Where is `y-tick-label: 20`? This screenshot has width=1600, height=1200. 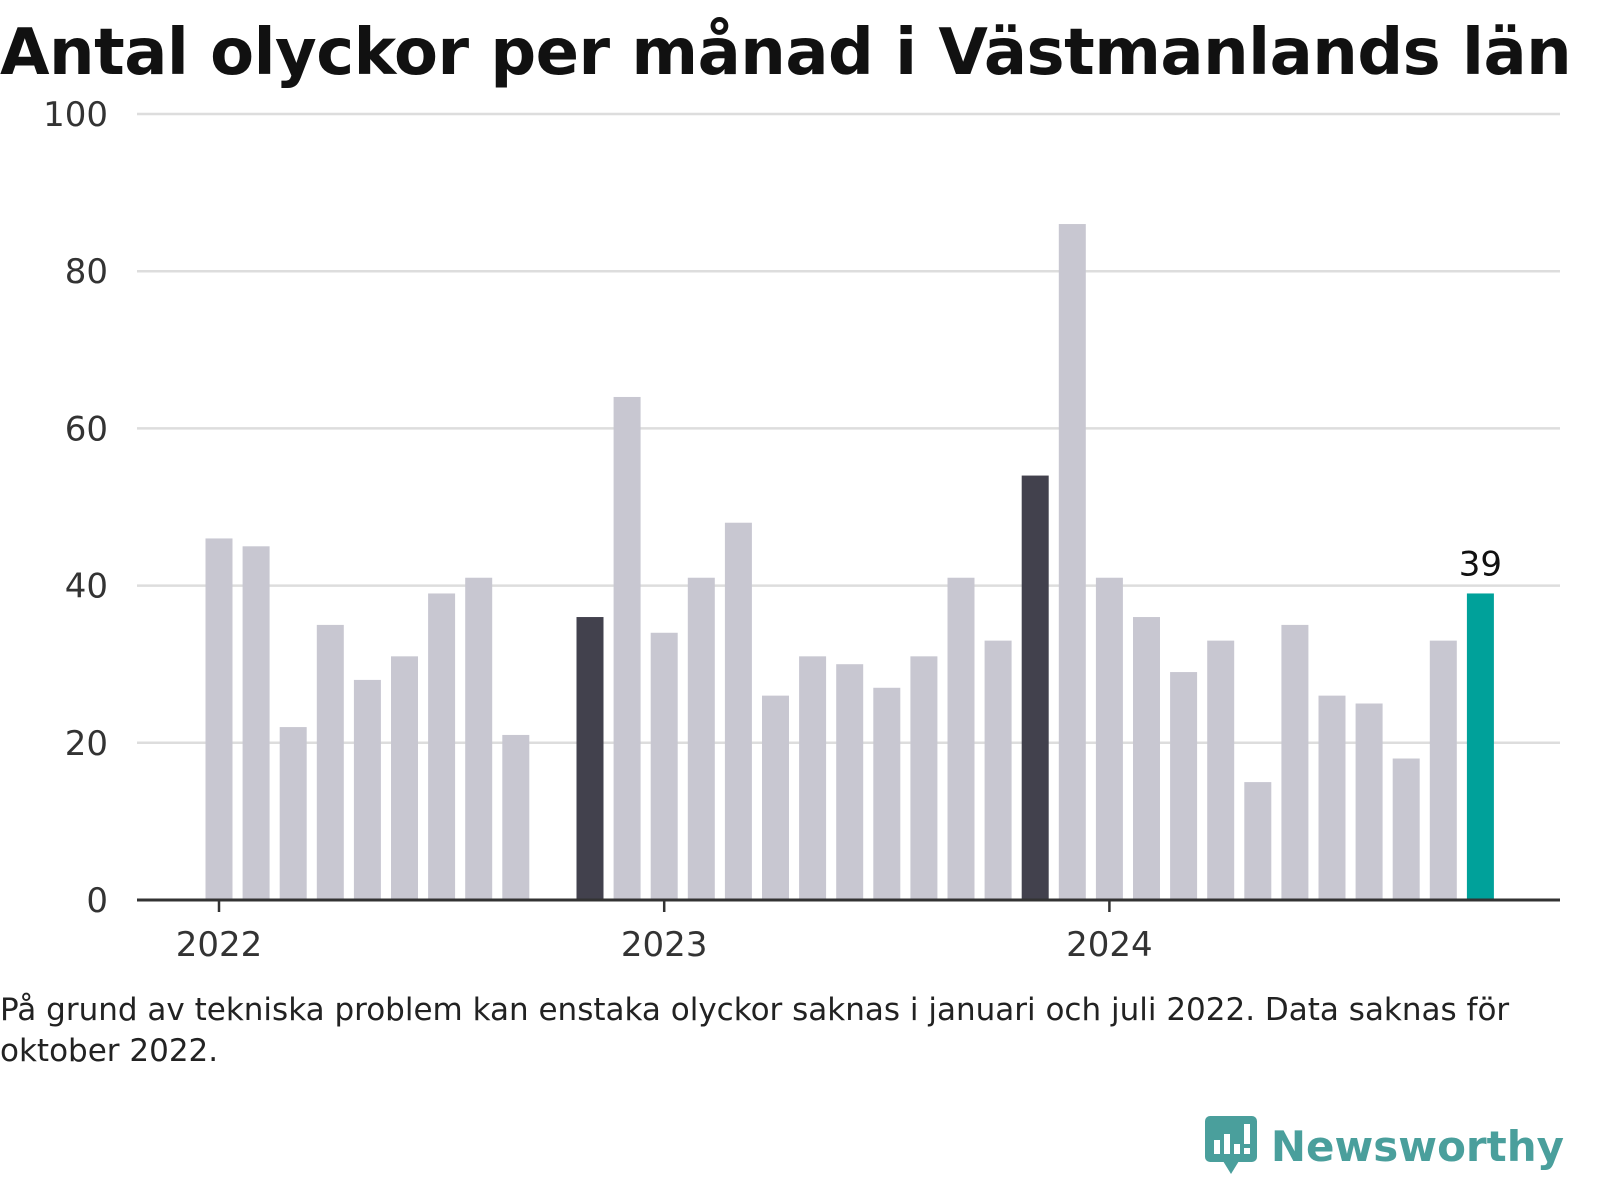 y-tick-label: 20 is located at coordinates (86, 744).